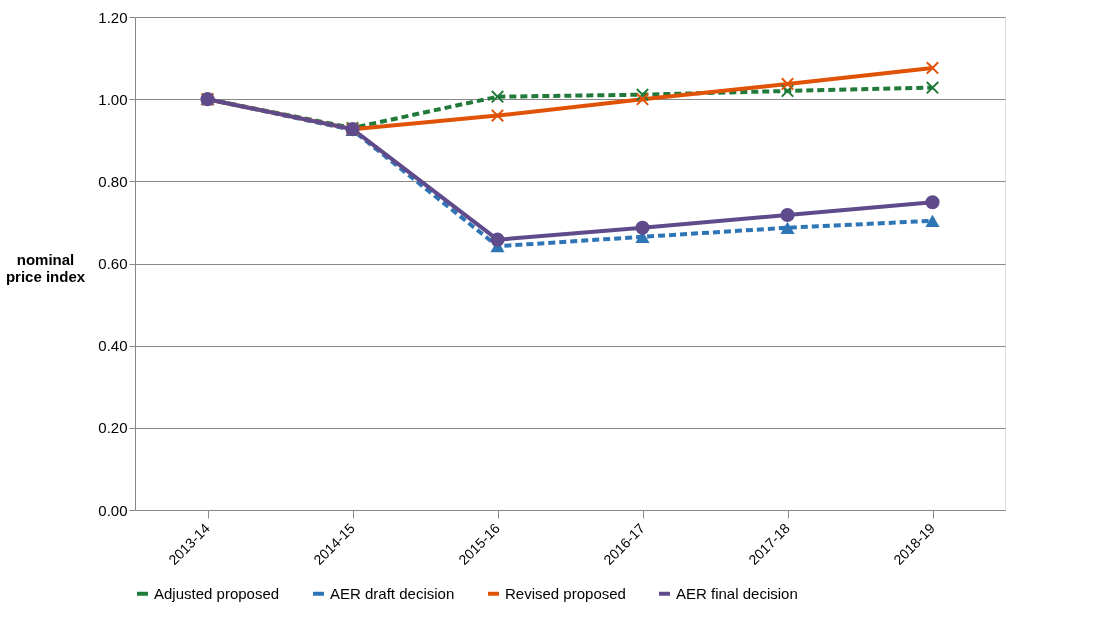 The height and width of the screenshot is (635, 1120). What do you see at coordinates (45, 267) in the screenshot?
I see `y-axis-title: nominal price index` at bounding box center [45, 267].